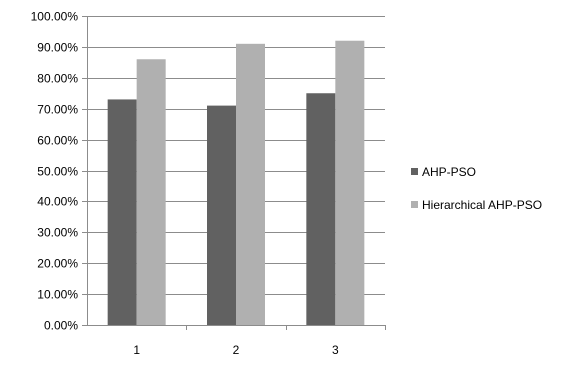  I want to click on legend-label: Hierarchical AHP-PSO, so click(482, 205).